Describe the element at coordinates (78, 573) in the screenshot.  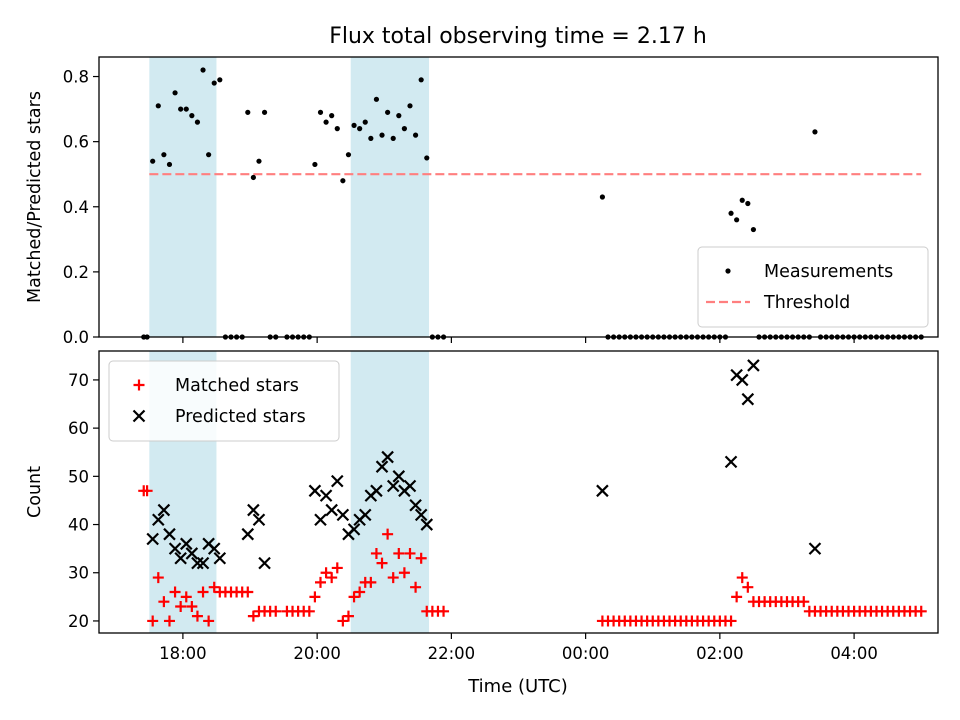
I see `y-tick-label: 30` at that location.